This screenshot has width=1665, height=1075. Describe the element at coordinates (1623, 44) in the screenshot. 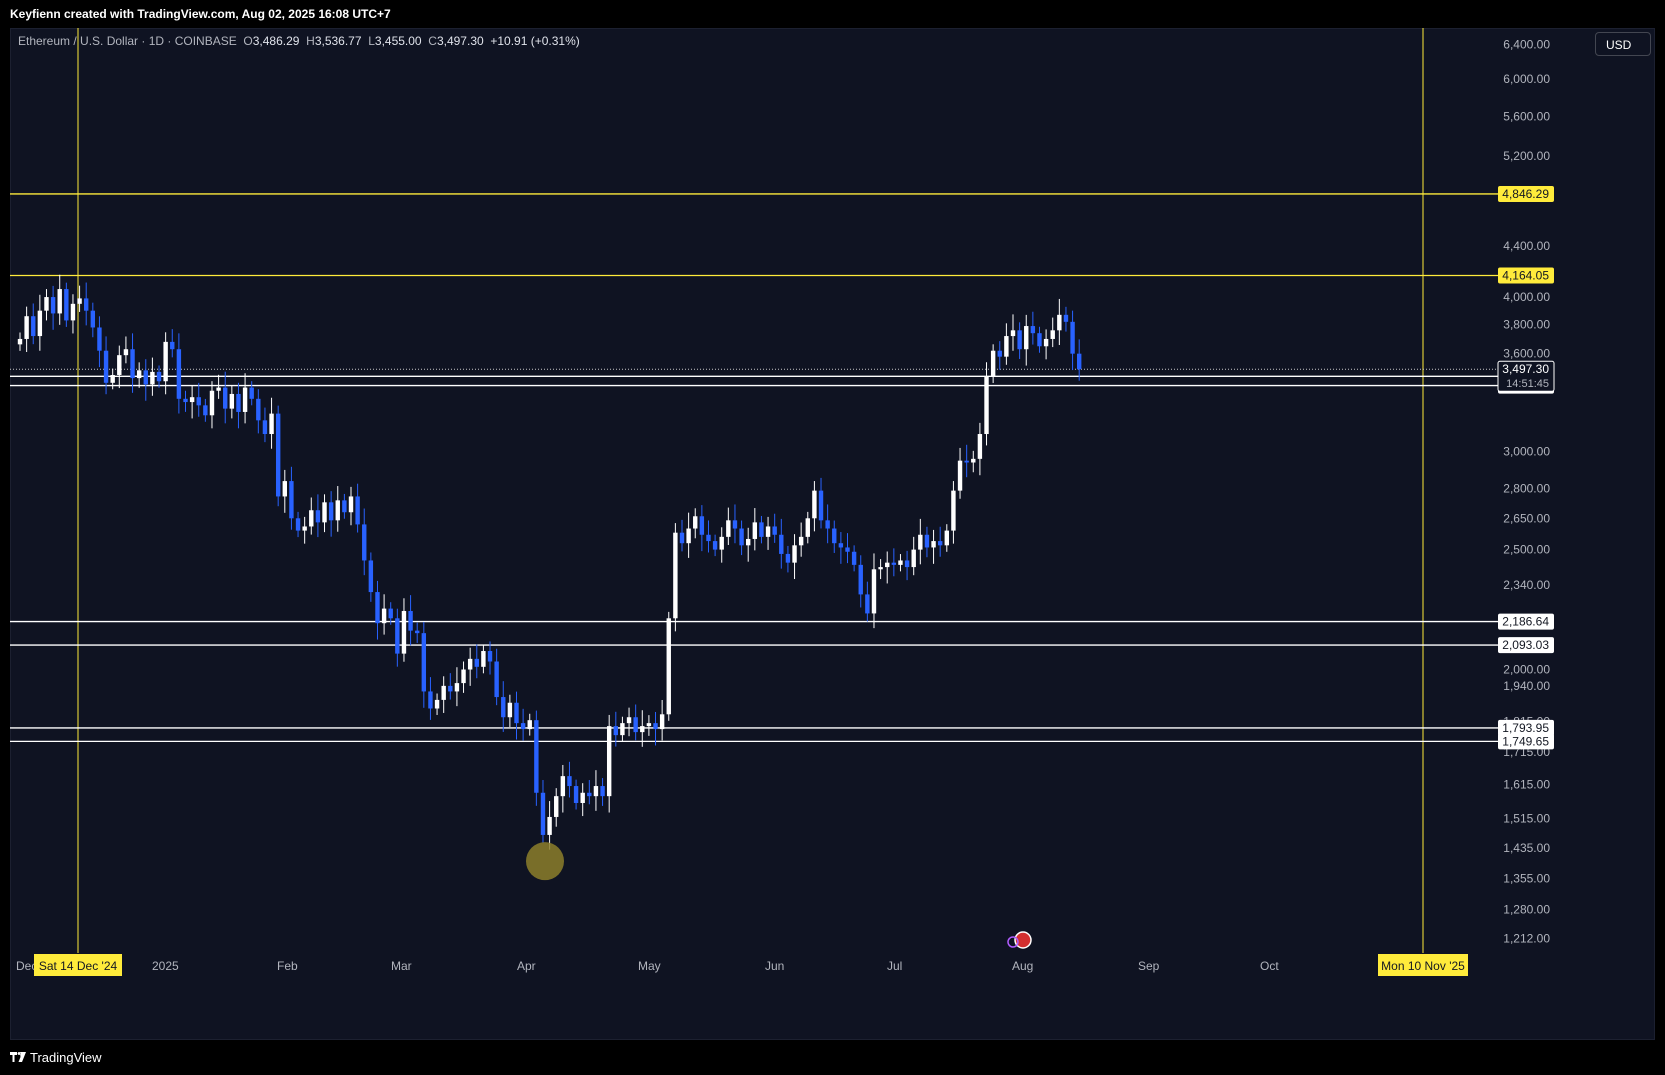

I see `currency-button: USD` at that location.